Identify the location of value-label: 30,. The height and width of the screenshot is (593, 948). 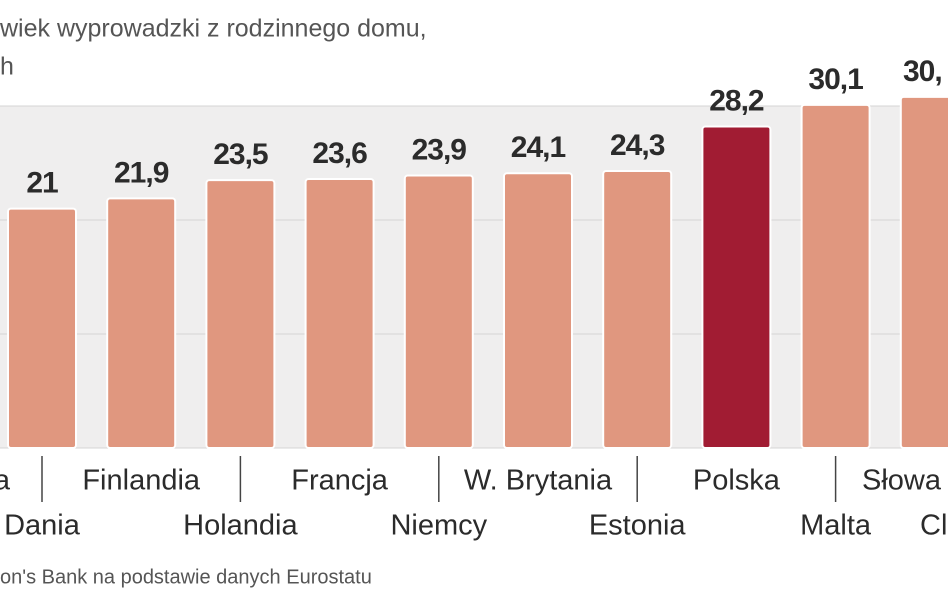
(922, 71).